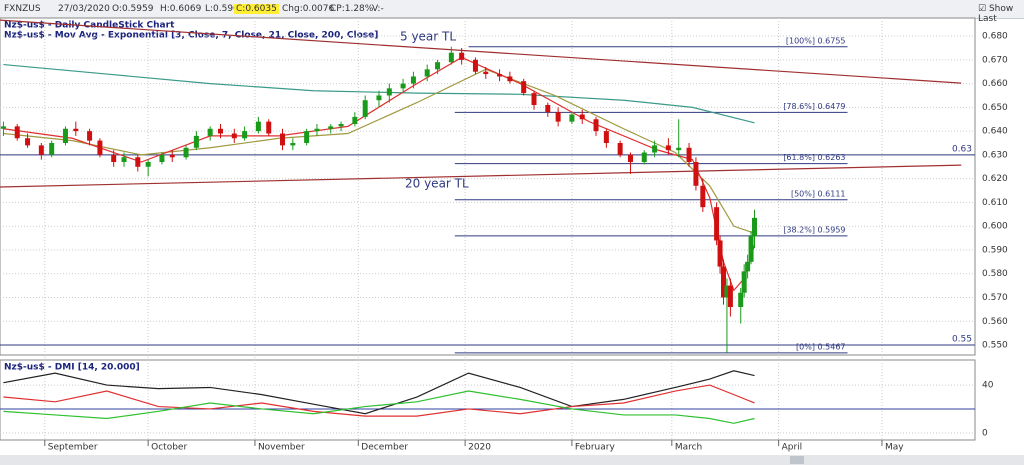 The image size is (1024, 465). I want to click on annotation: 20 year TL, so click(437, 184).